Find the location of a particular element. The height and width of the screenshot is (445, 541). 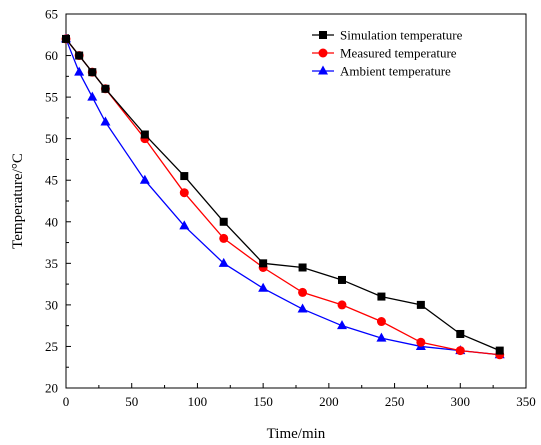

y-tick-label: 25 is located at coordinates (51, 346).